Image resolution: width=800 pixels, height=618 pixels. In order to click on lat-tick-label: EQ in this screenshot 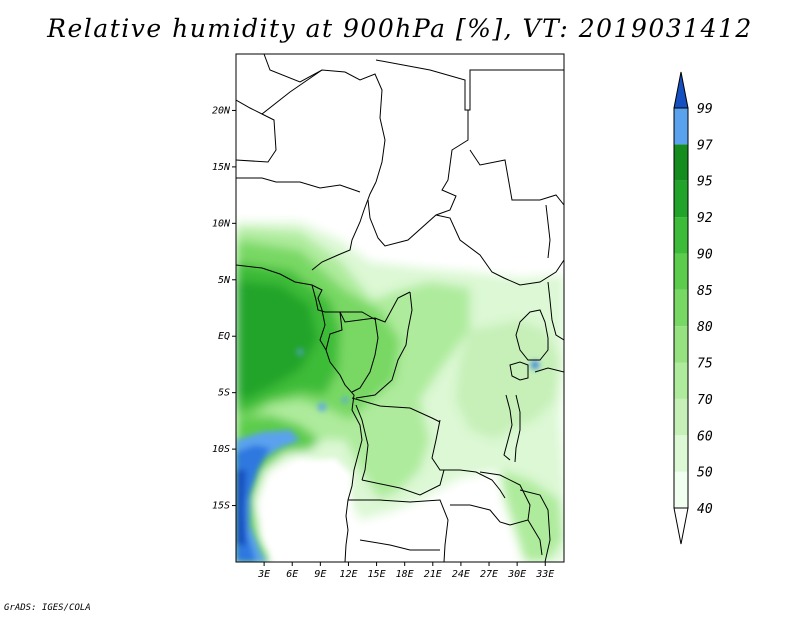, I will do `click(224, 336)`.